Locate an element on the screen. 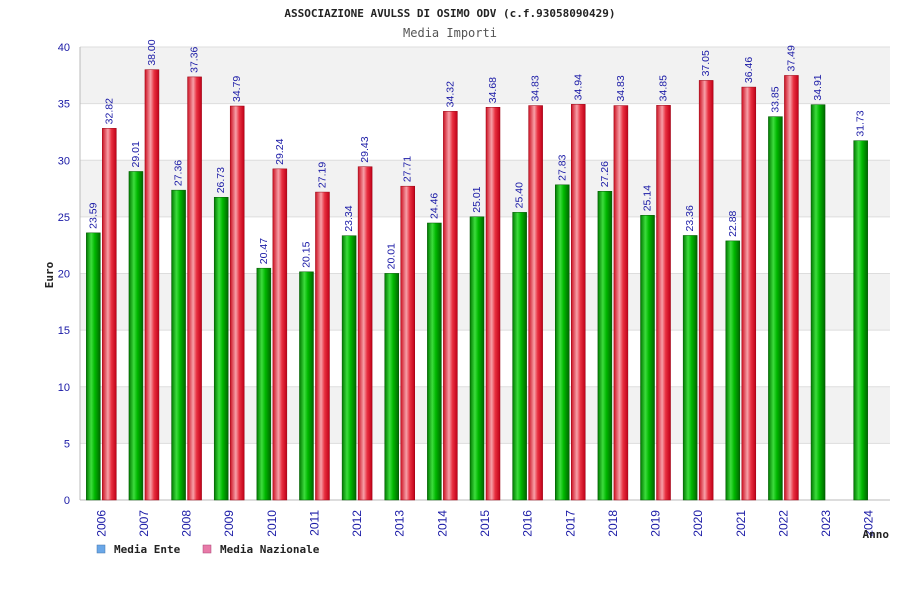  data-label: 25.40 is located at coordinates (520, 195).